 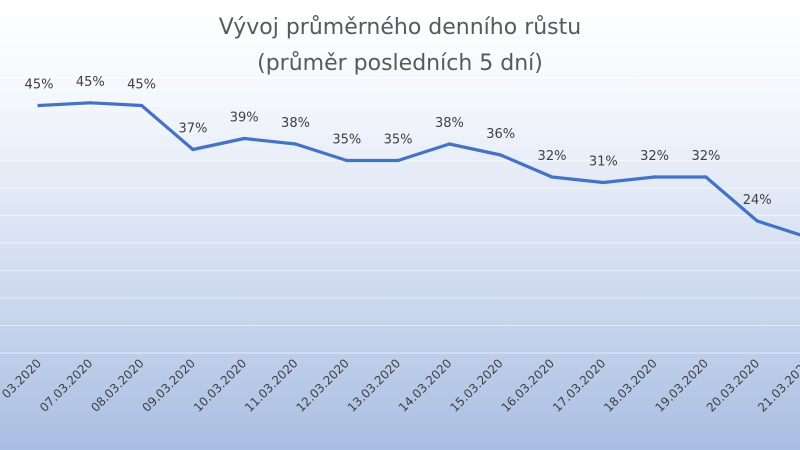 What do you see at coordinates (117, 385) in the screenshot?
I see `x-tick-label: 08.03.2020` at bounding box center [117, 385].